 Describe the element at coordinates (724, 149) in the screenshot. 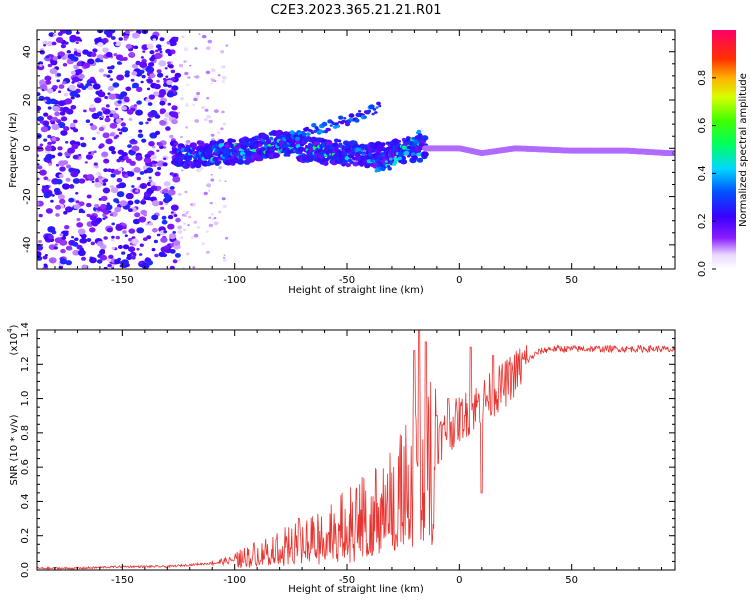

I see `colorbar-gradient` at that location.